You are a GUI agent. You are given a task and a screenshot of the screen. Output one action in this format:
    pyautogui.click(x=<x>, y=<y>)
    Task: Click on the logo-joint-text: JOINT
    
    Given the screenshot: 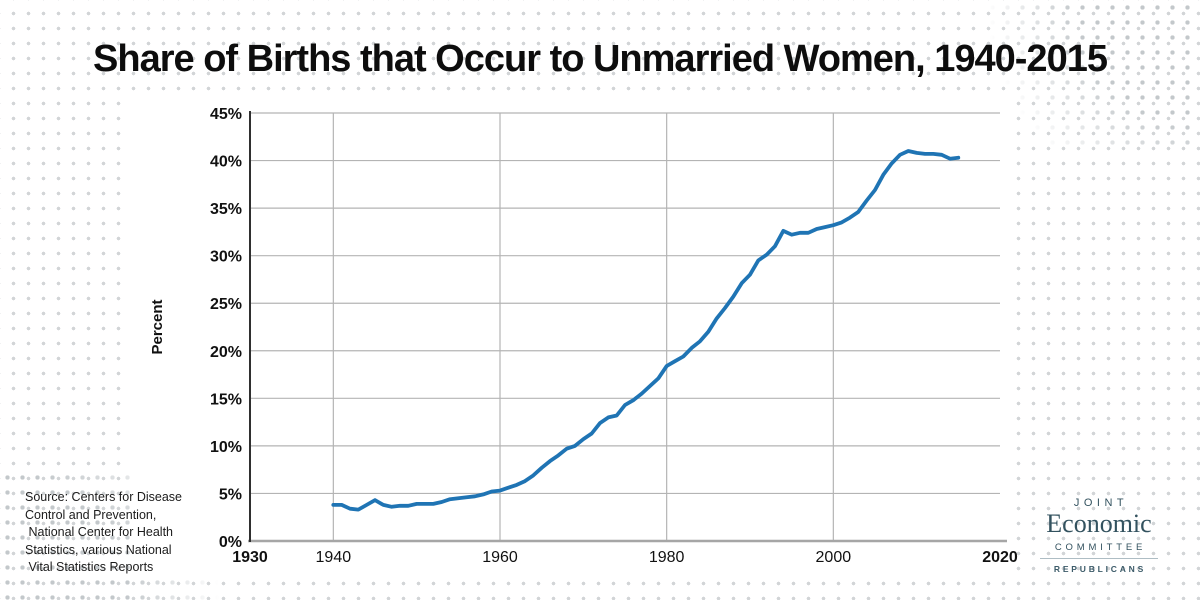 What is the action you would take?
    pyautogui.click(x=1101, y=503)
    